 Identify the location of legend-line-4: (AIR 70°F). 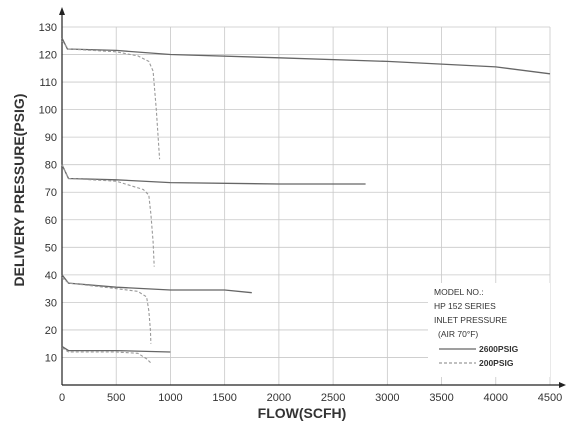
(458, 334).